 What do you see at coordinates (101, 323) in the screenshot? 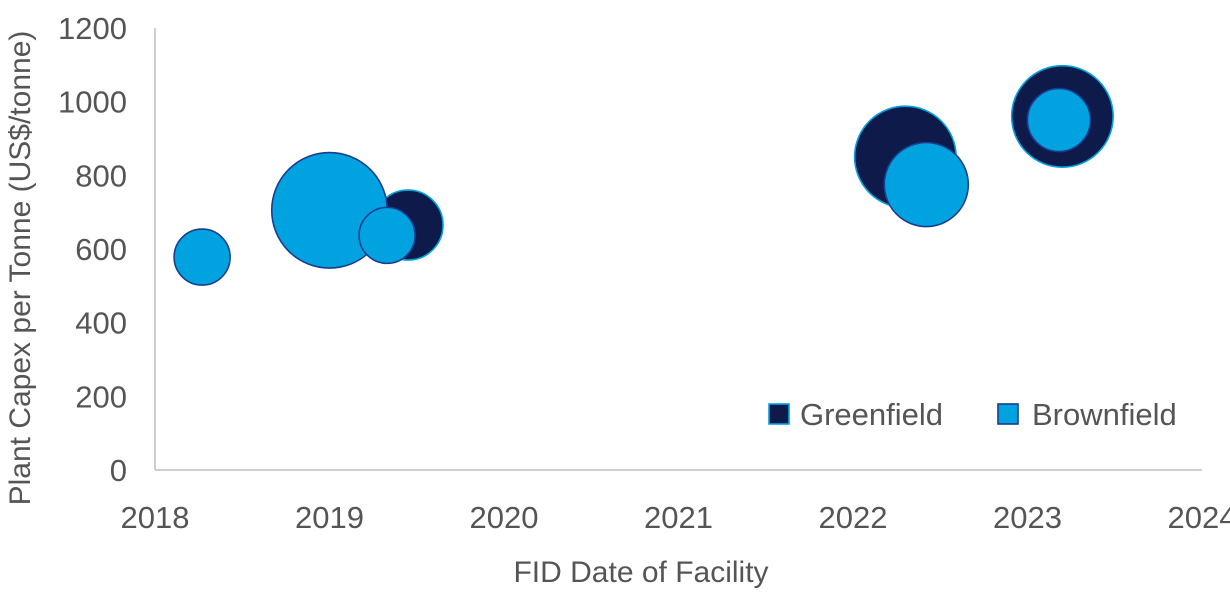
I see `y-tick-label: 400` at bounding box center [101, 323].